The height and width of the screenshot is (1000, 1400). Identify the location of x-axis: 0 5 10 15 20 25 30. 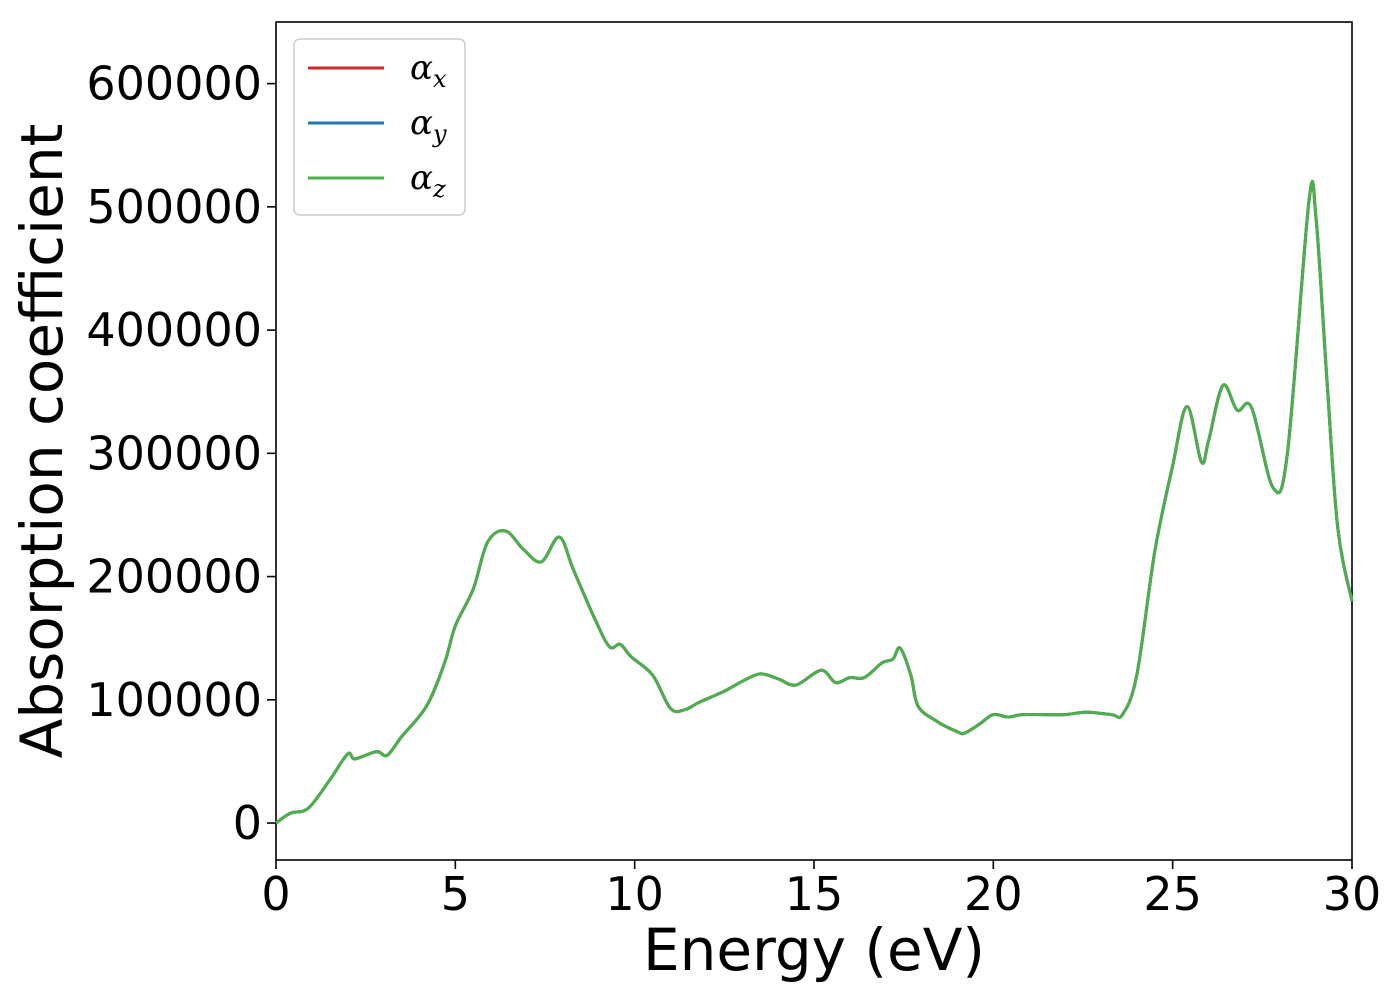
(821, 890).